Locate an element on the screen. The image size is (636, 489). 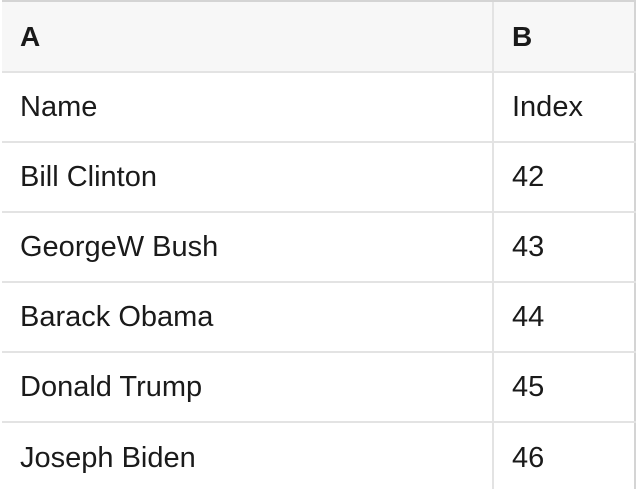
table-row-6: Joseph Biden 46 is located at coordinates (319, 456).